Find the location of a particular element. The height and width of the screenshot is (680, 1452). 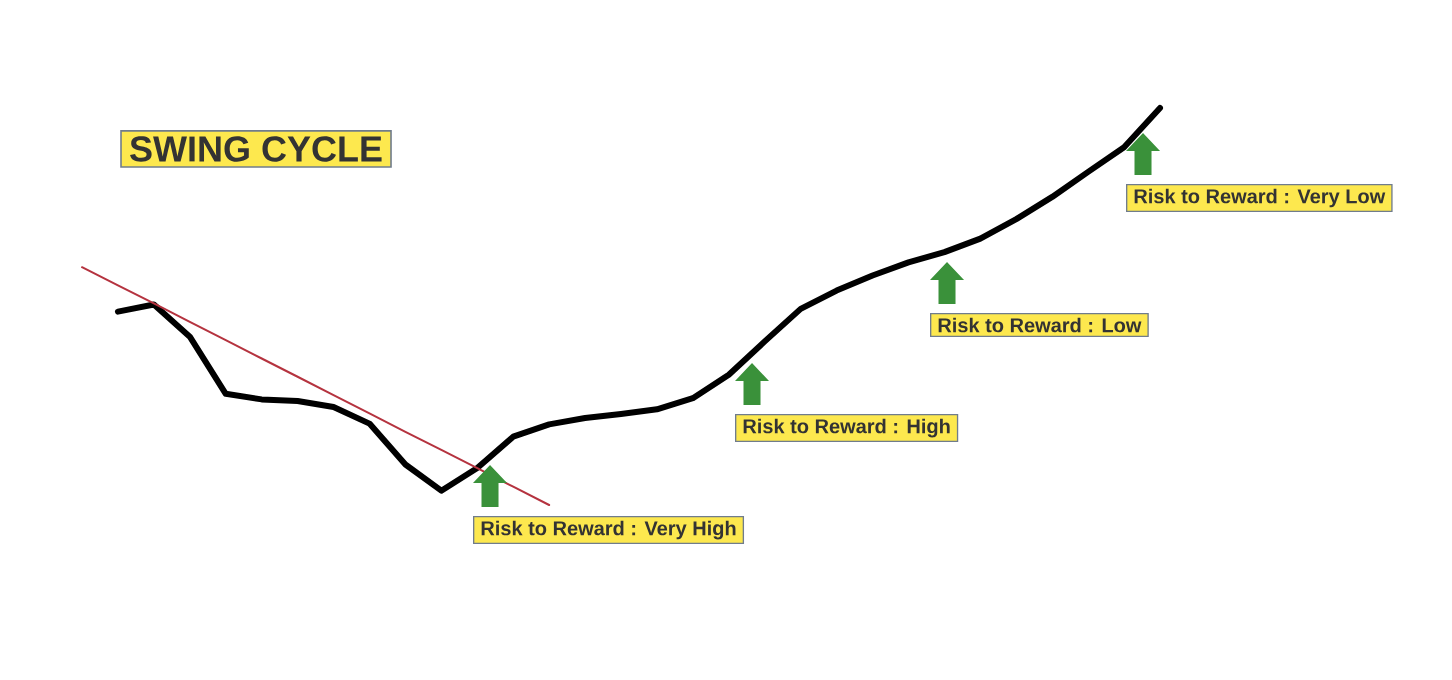

text: SWING CYCLE is located at coordinates (256, 149).